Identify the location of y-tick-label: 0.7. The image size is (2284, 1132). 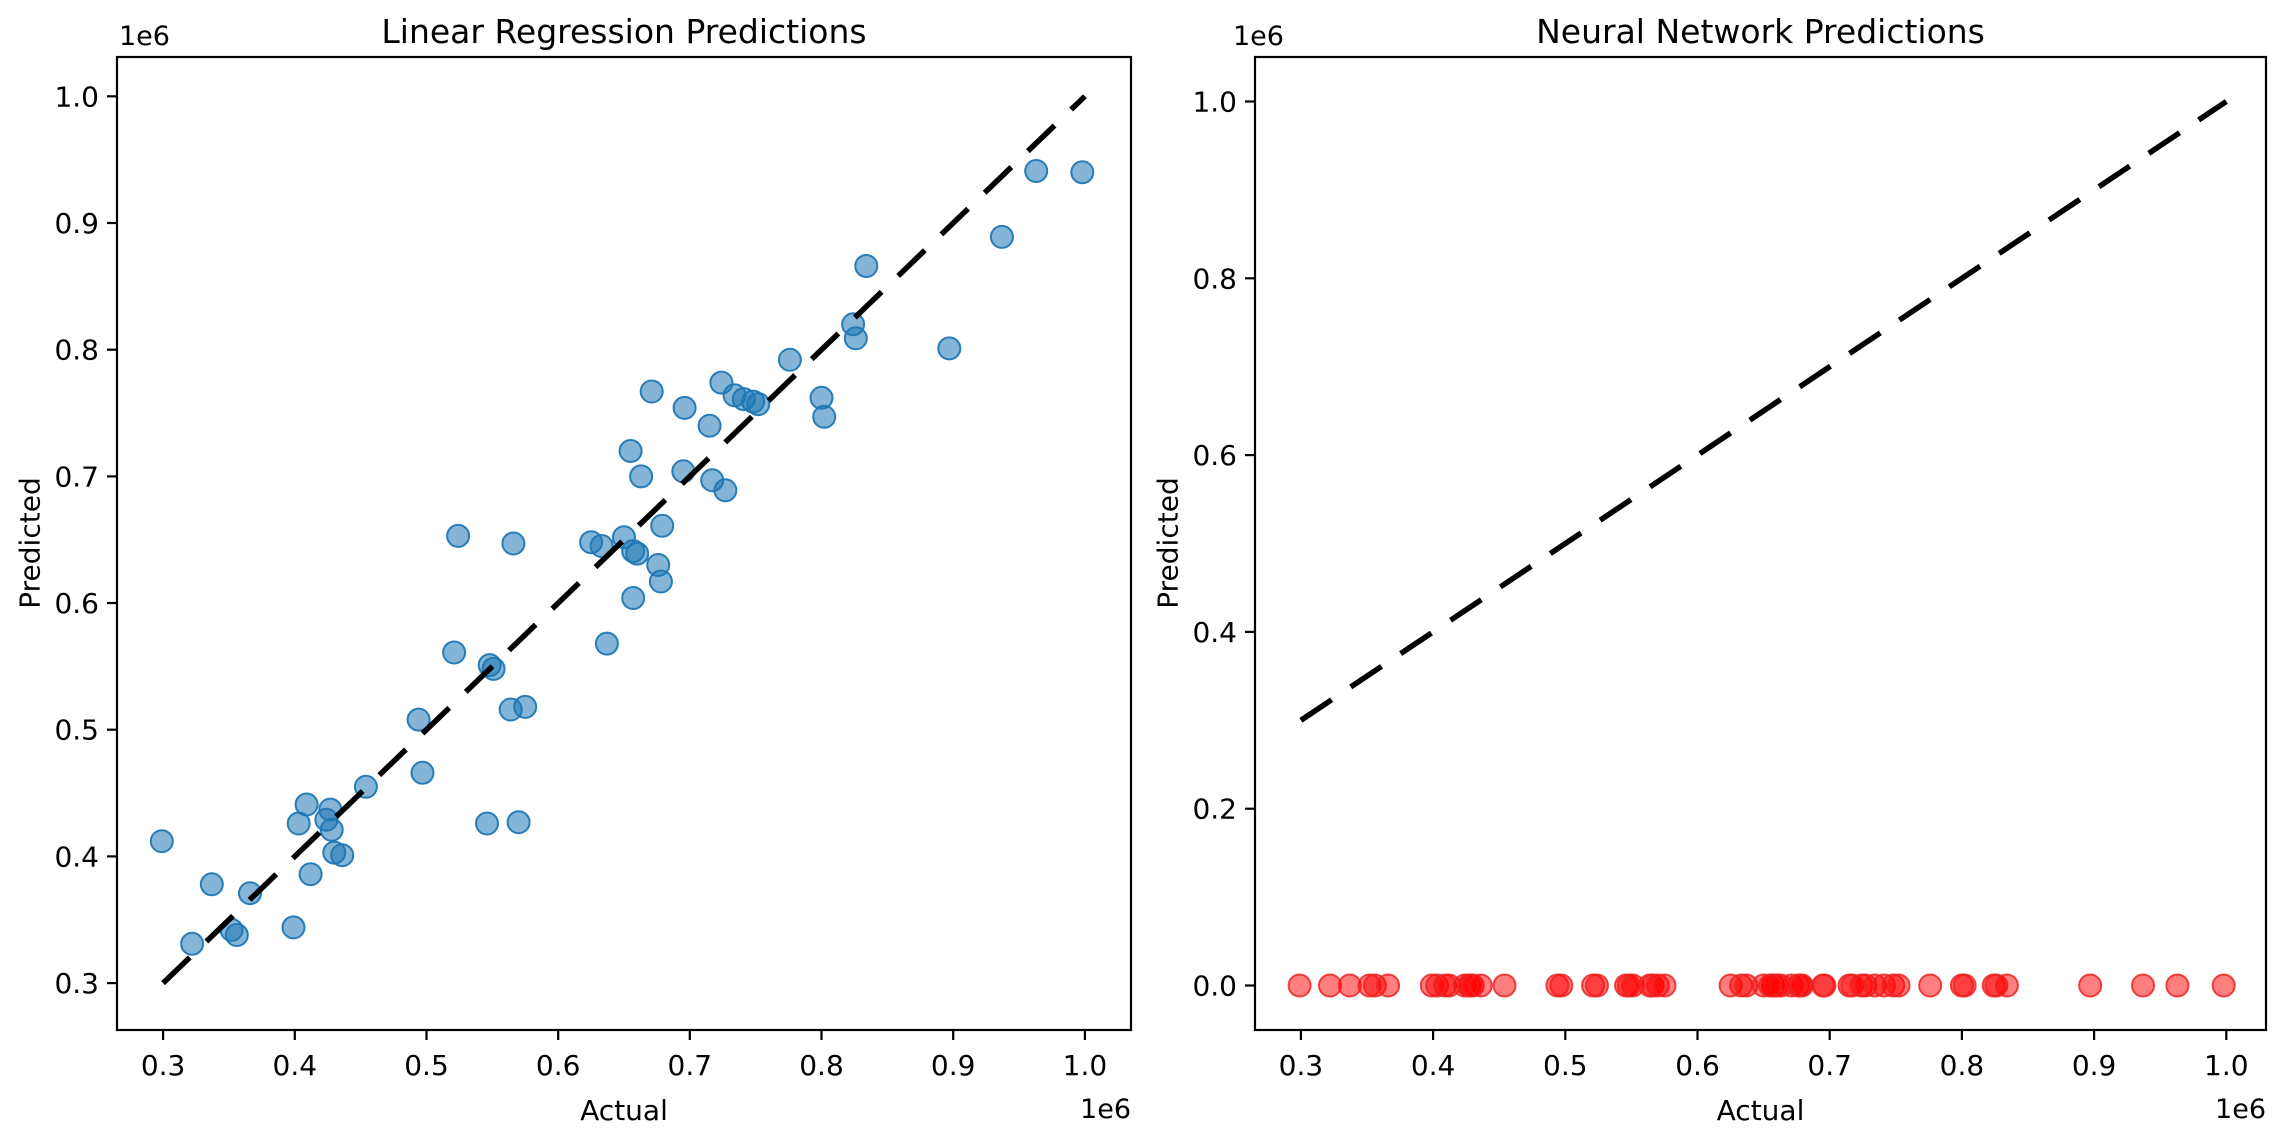
(76, 476).